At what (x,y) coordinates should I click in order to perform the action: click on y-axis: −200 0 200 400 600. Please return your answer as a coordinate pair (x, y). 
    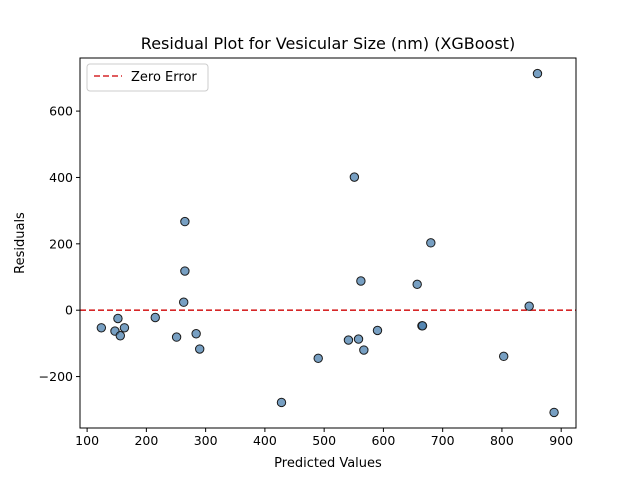
    Looking at the image, I should click on (59, 244).